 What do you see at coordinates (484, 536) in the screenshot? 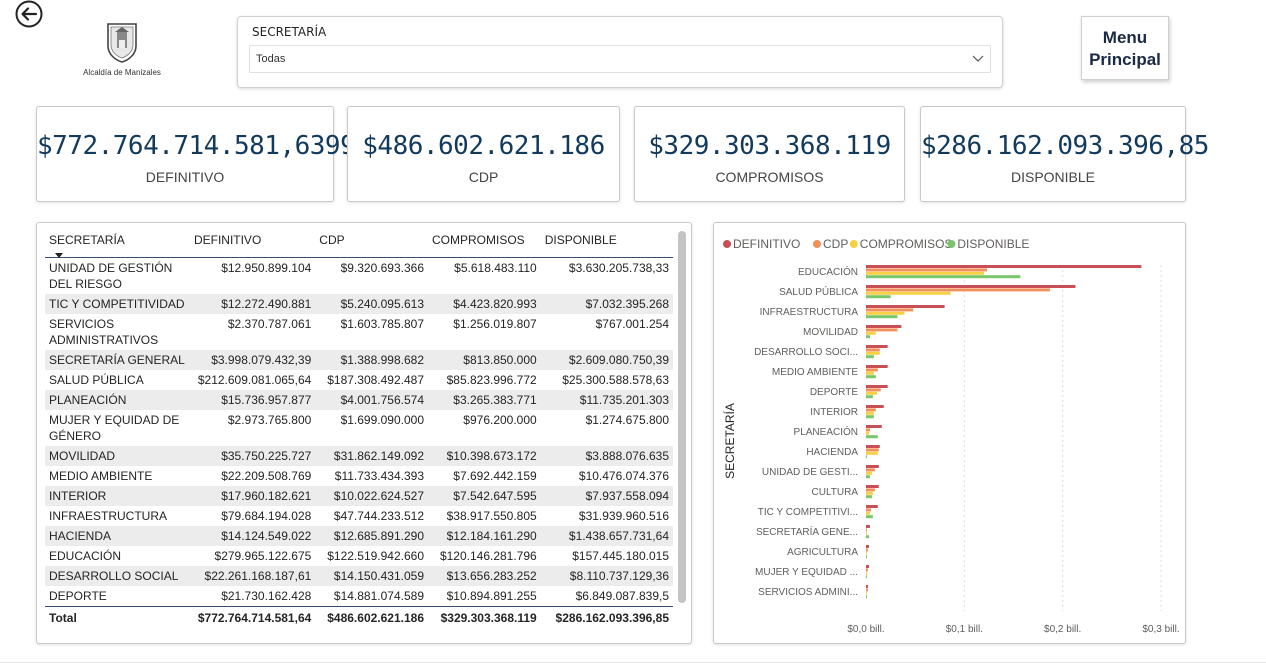
I see `table-cell-value: $12.184.161.290` at bounding box center [484, 536].